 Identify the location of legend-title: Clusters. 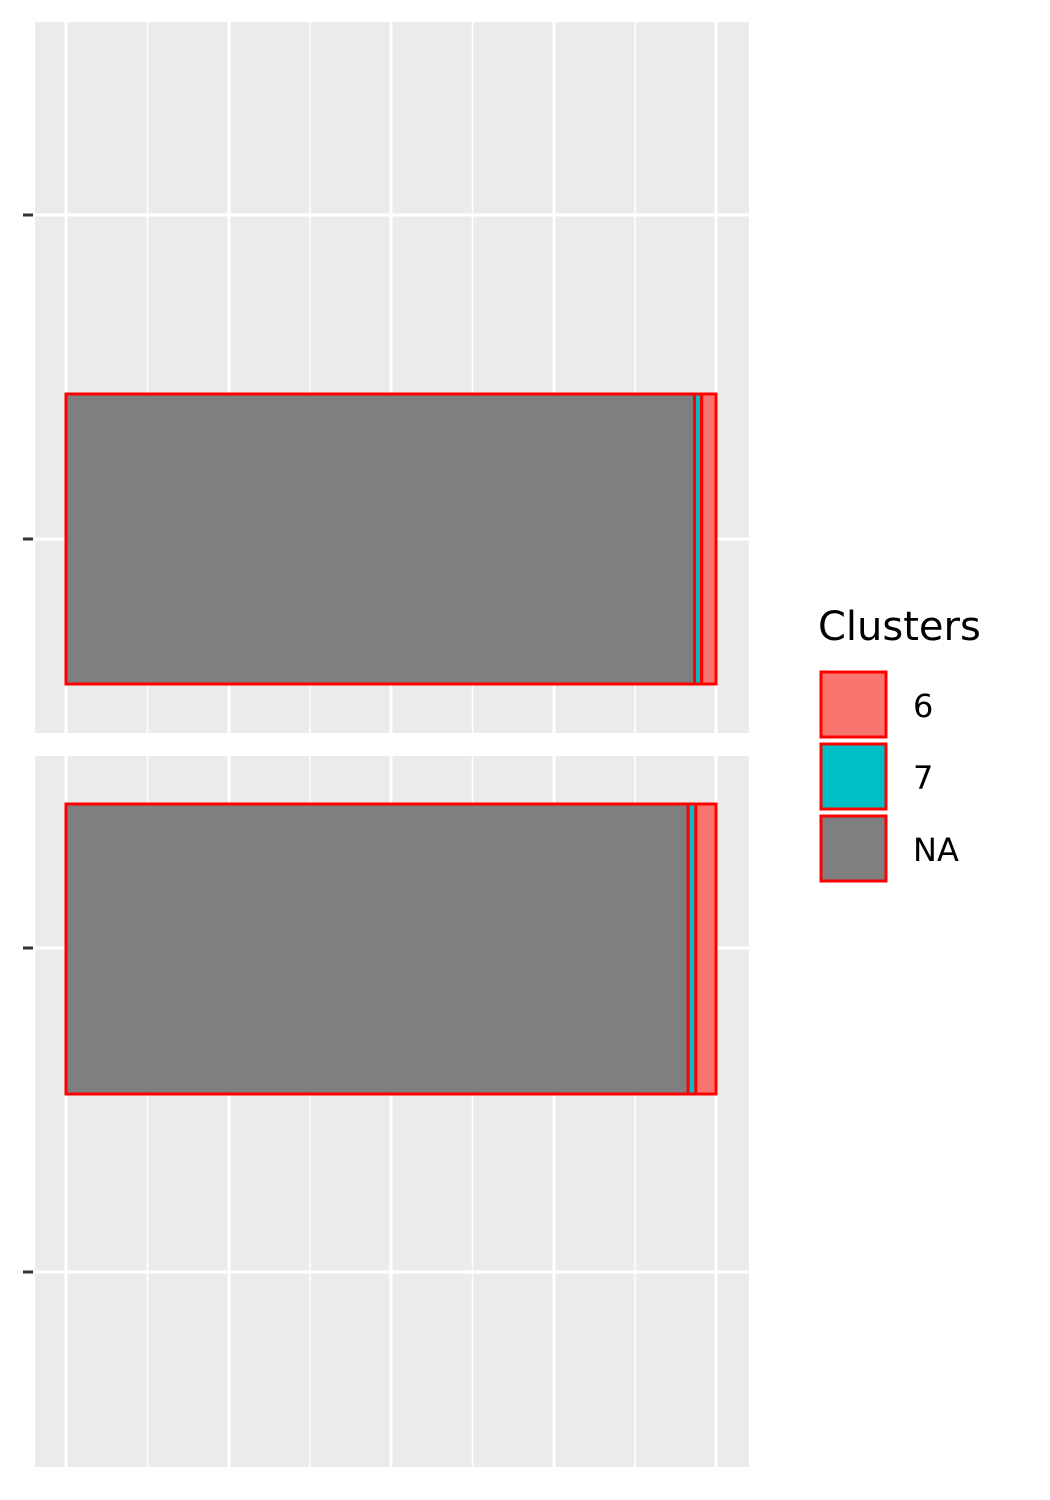
(899, 627).